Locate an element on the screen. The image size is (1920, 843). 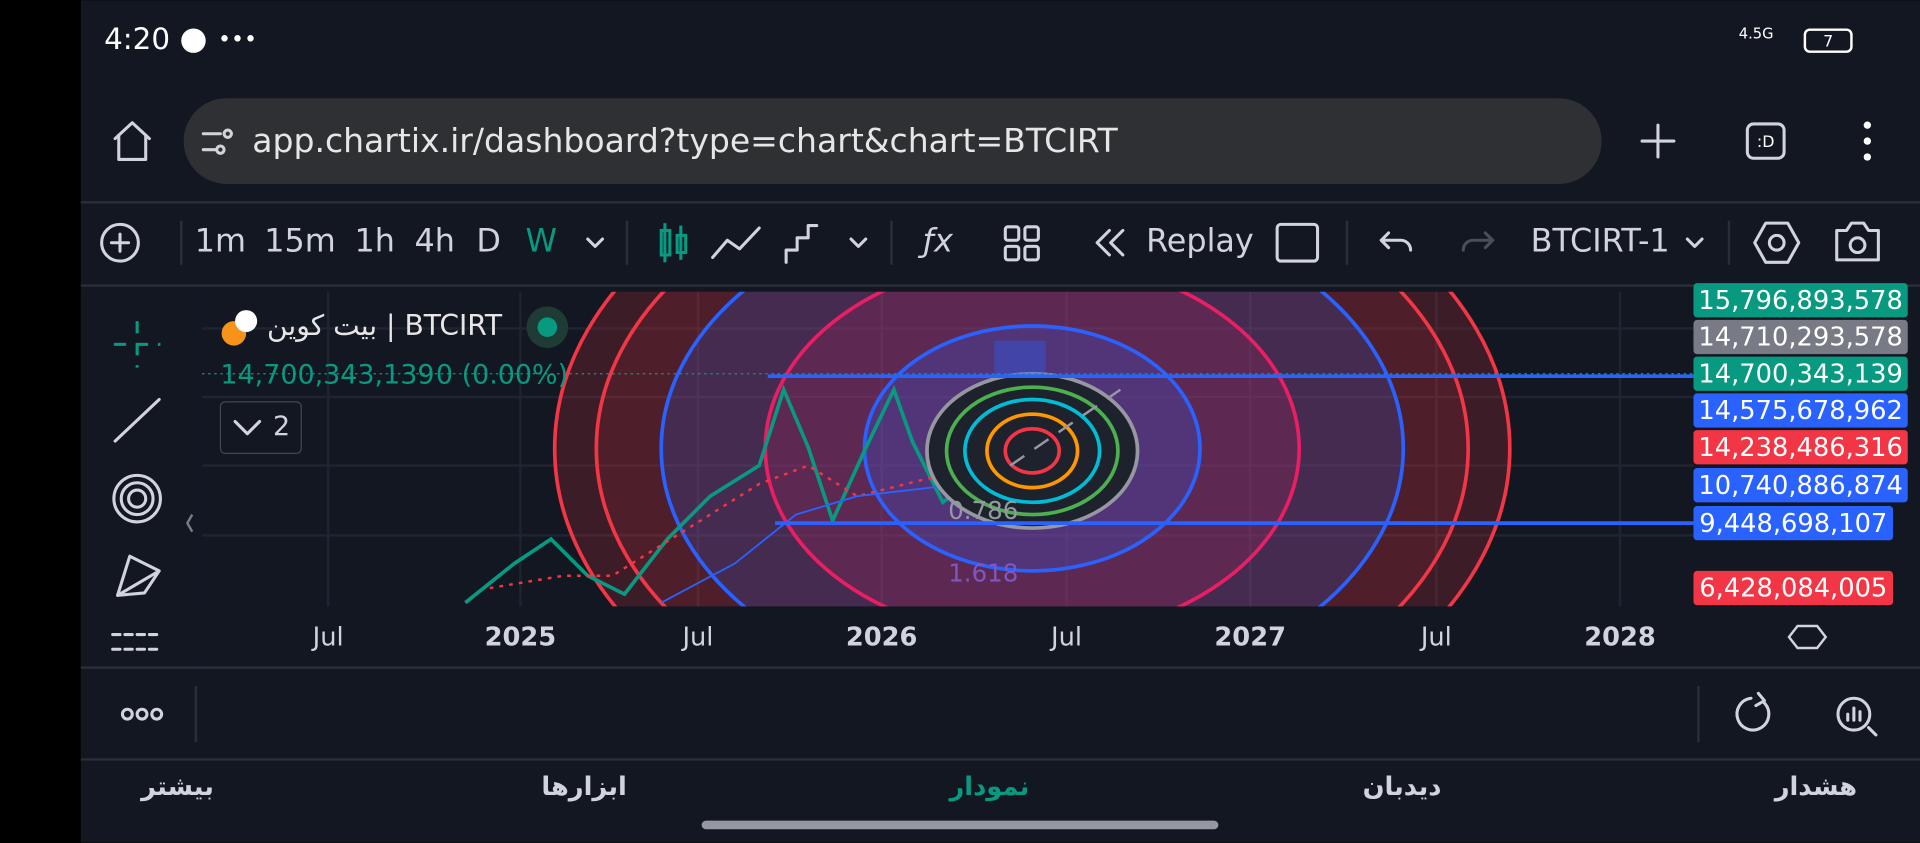
bottom-panel is located at coordinates (1000, 713).